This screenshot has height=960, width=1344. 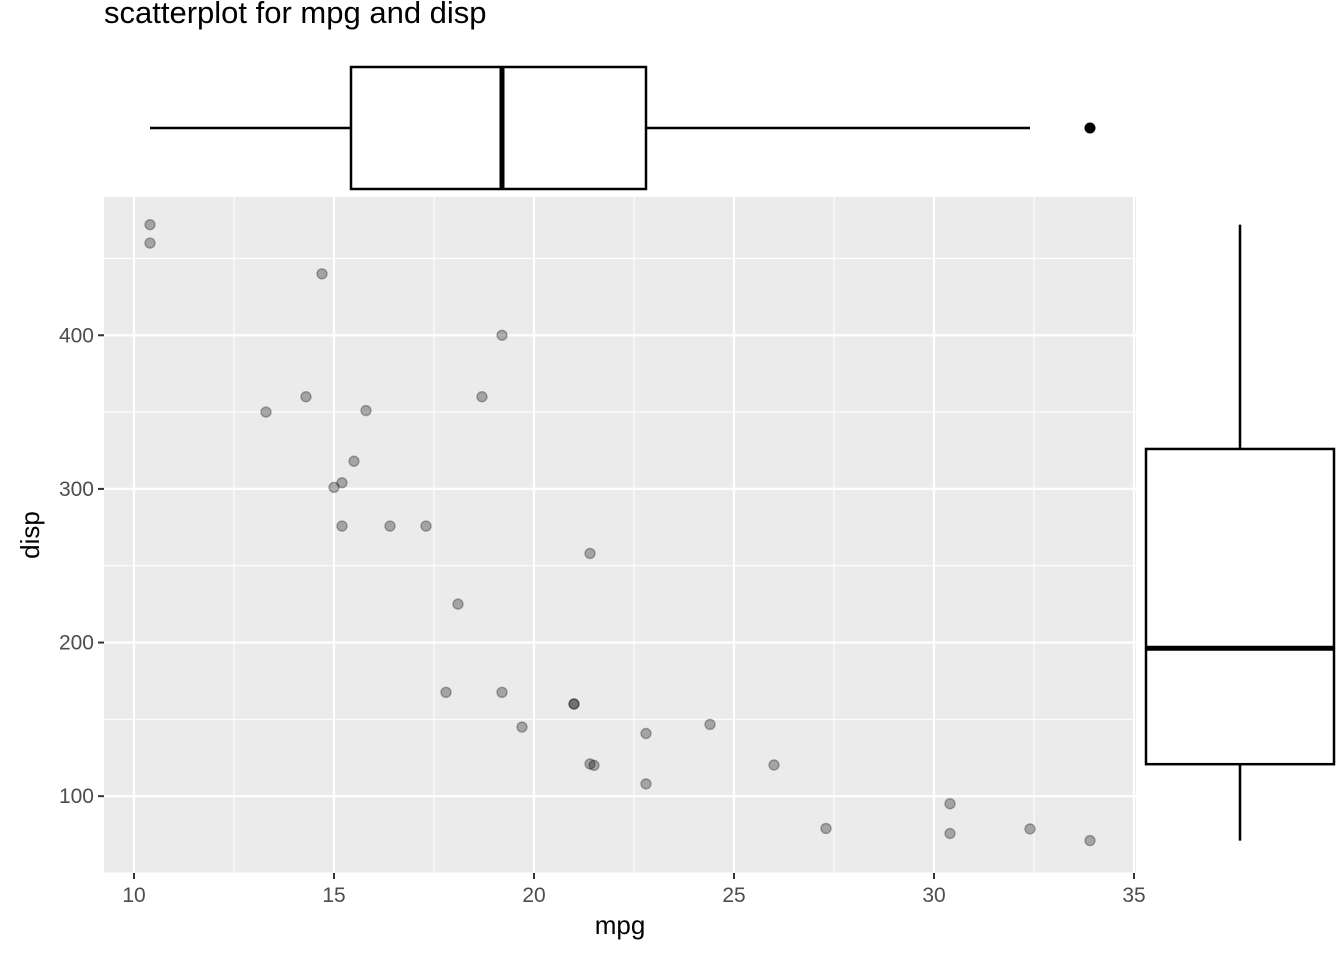 What do you see at coordinates (81, 566) in the screenshot?
I see `y-axis: 100 200 300 400` at bounding box center [81, 566].